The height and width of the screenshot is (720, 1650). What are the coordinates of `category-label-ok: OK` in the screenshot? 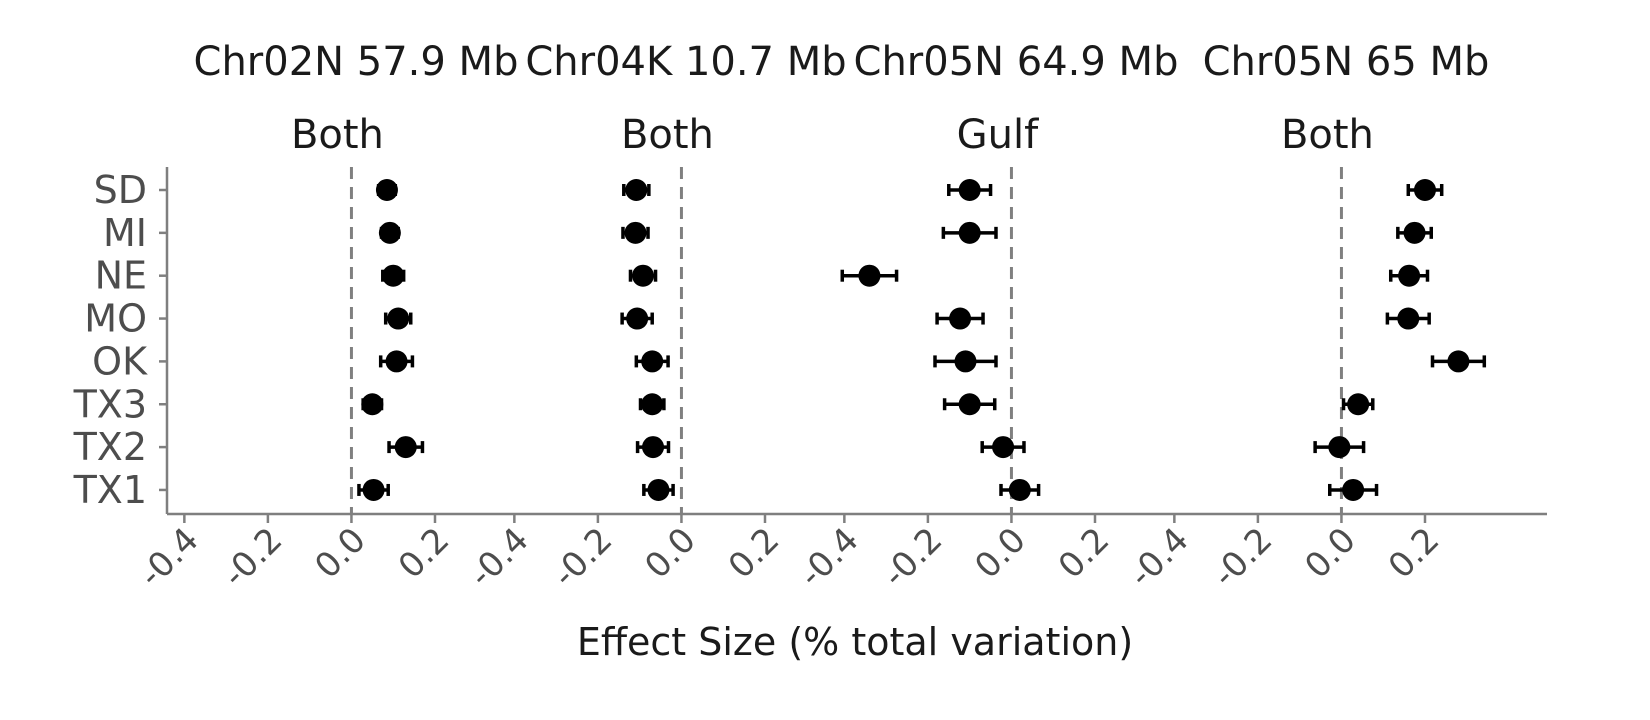 It's located at (120, 361).